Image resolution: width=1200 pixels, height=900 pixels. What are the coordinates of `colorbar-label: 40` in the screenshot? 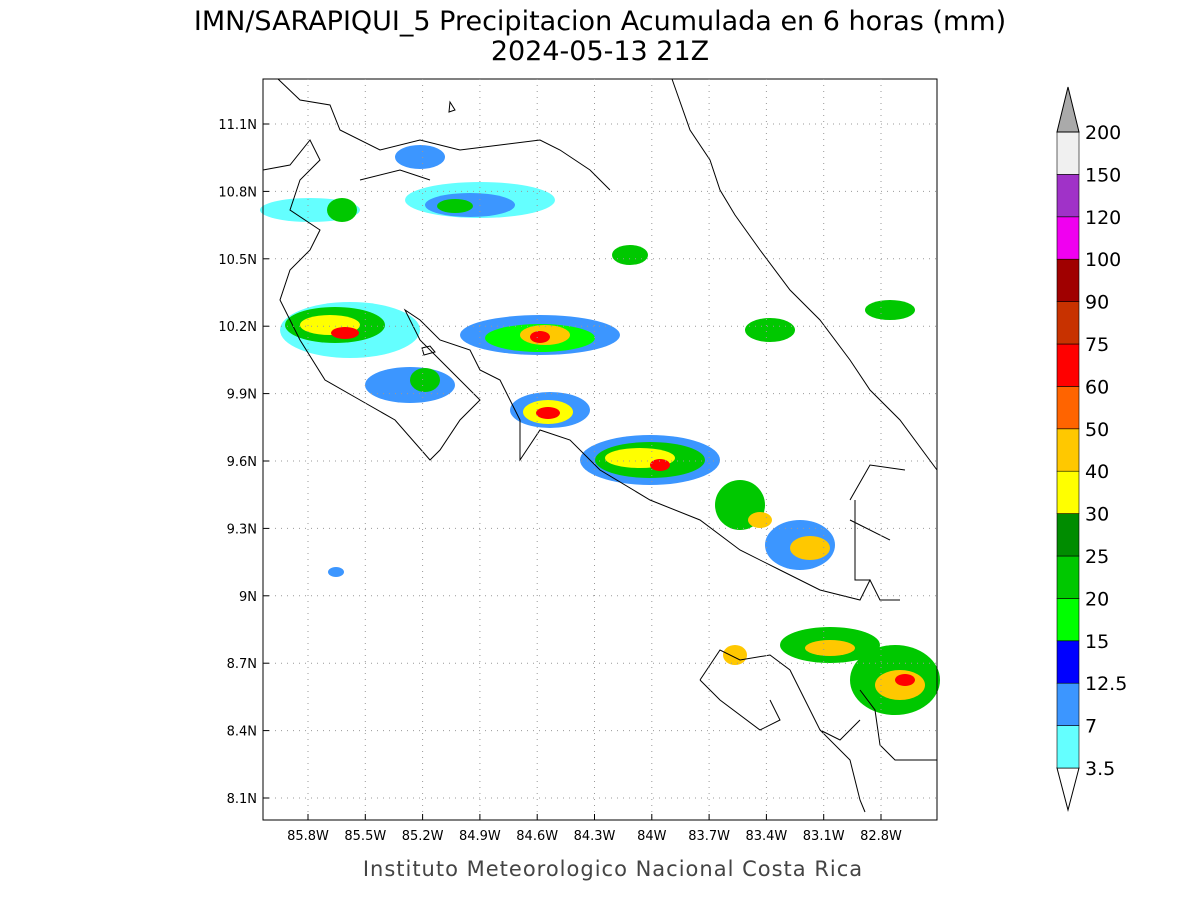 It's located at (1097, 472).